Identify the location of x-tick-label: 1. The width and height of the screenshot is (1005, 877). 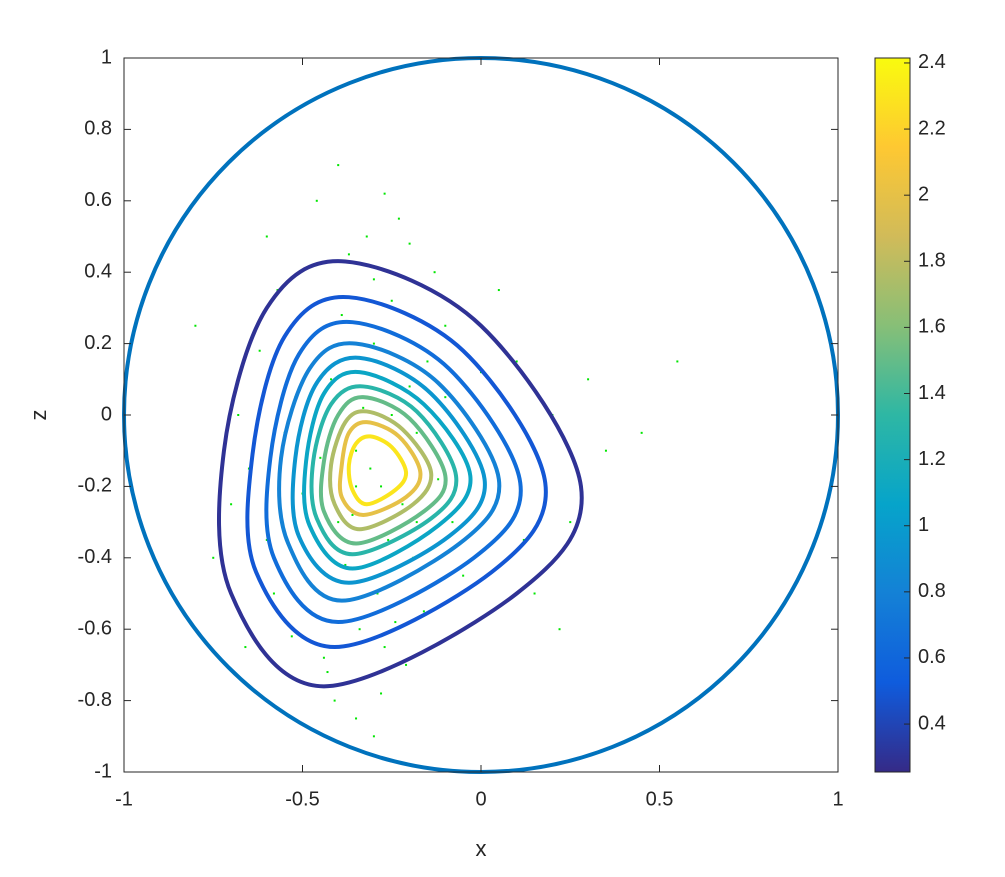
(837, 799).